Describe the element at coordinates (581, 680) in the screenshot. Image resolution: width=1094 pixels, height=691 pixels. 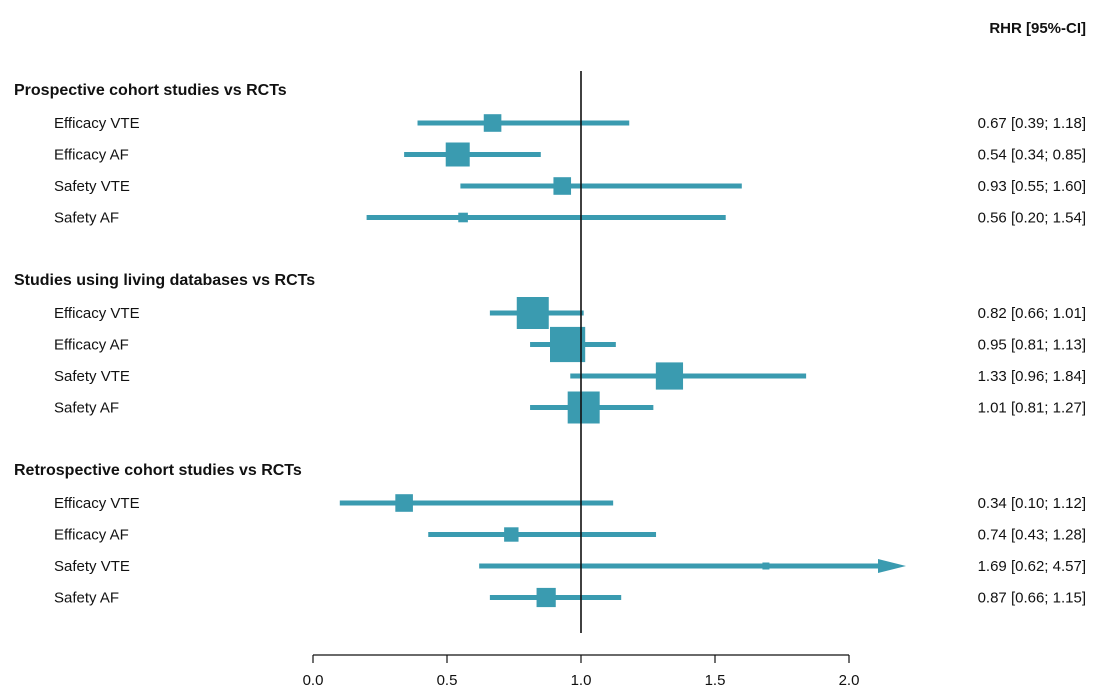
I see `x-tick-label: 1.0` at that location.